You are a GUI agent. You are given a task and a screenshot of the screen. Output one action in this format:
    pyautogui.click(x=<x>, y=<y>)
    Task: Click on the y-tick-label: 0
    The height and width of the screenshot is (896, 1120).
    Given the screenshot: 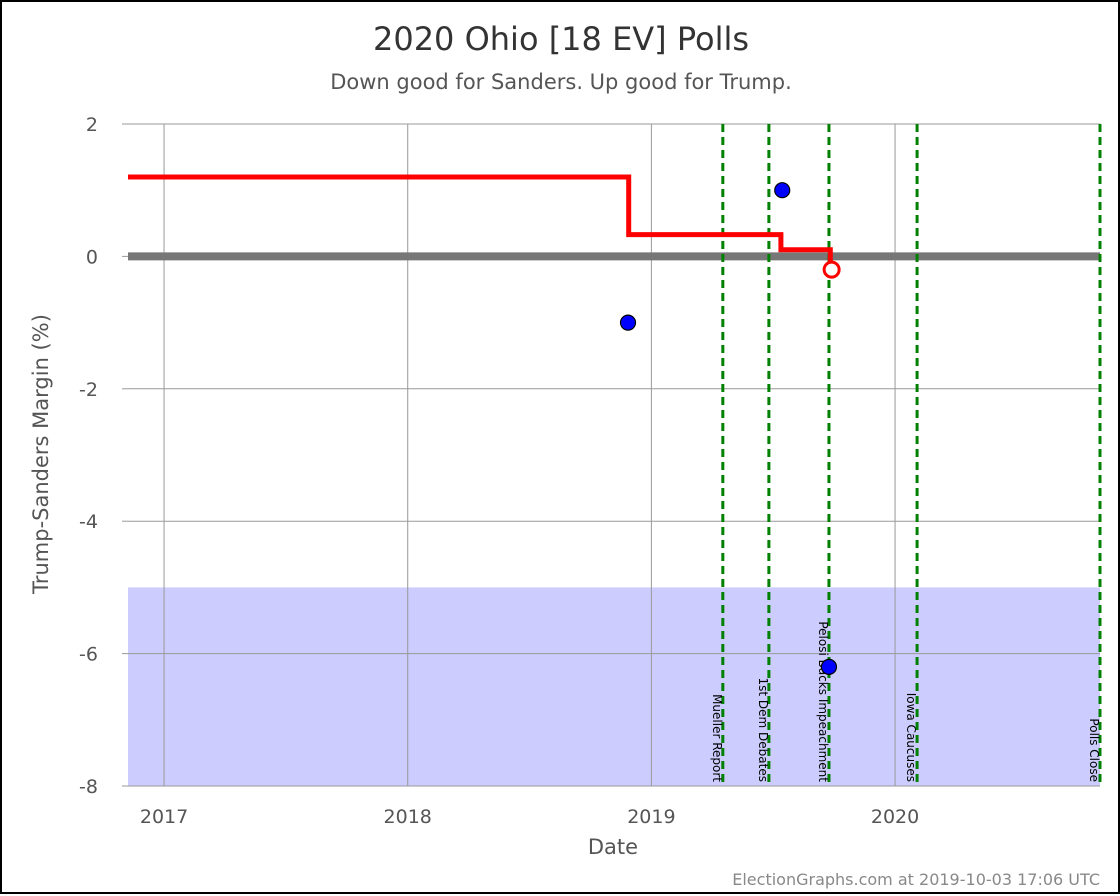 What is the action you would take?
    pyautogui.click(x=92, y=257)
    